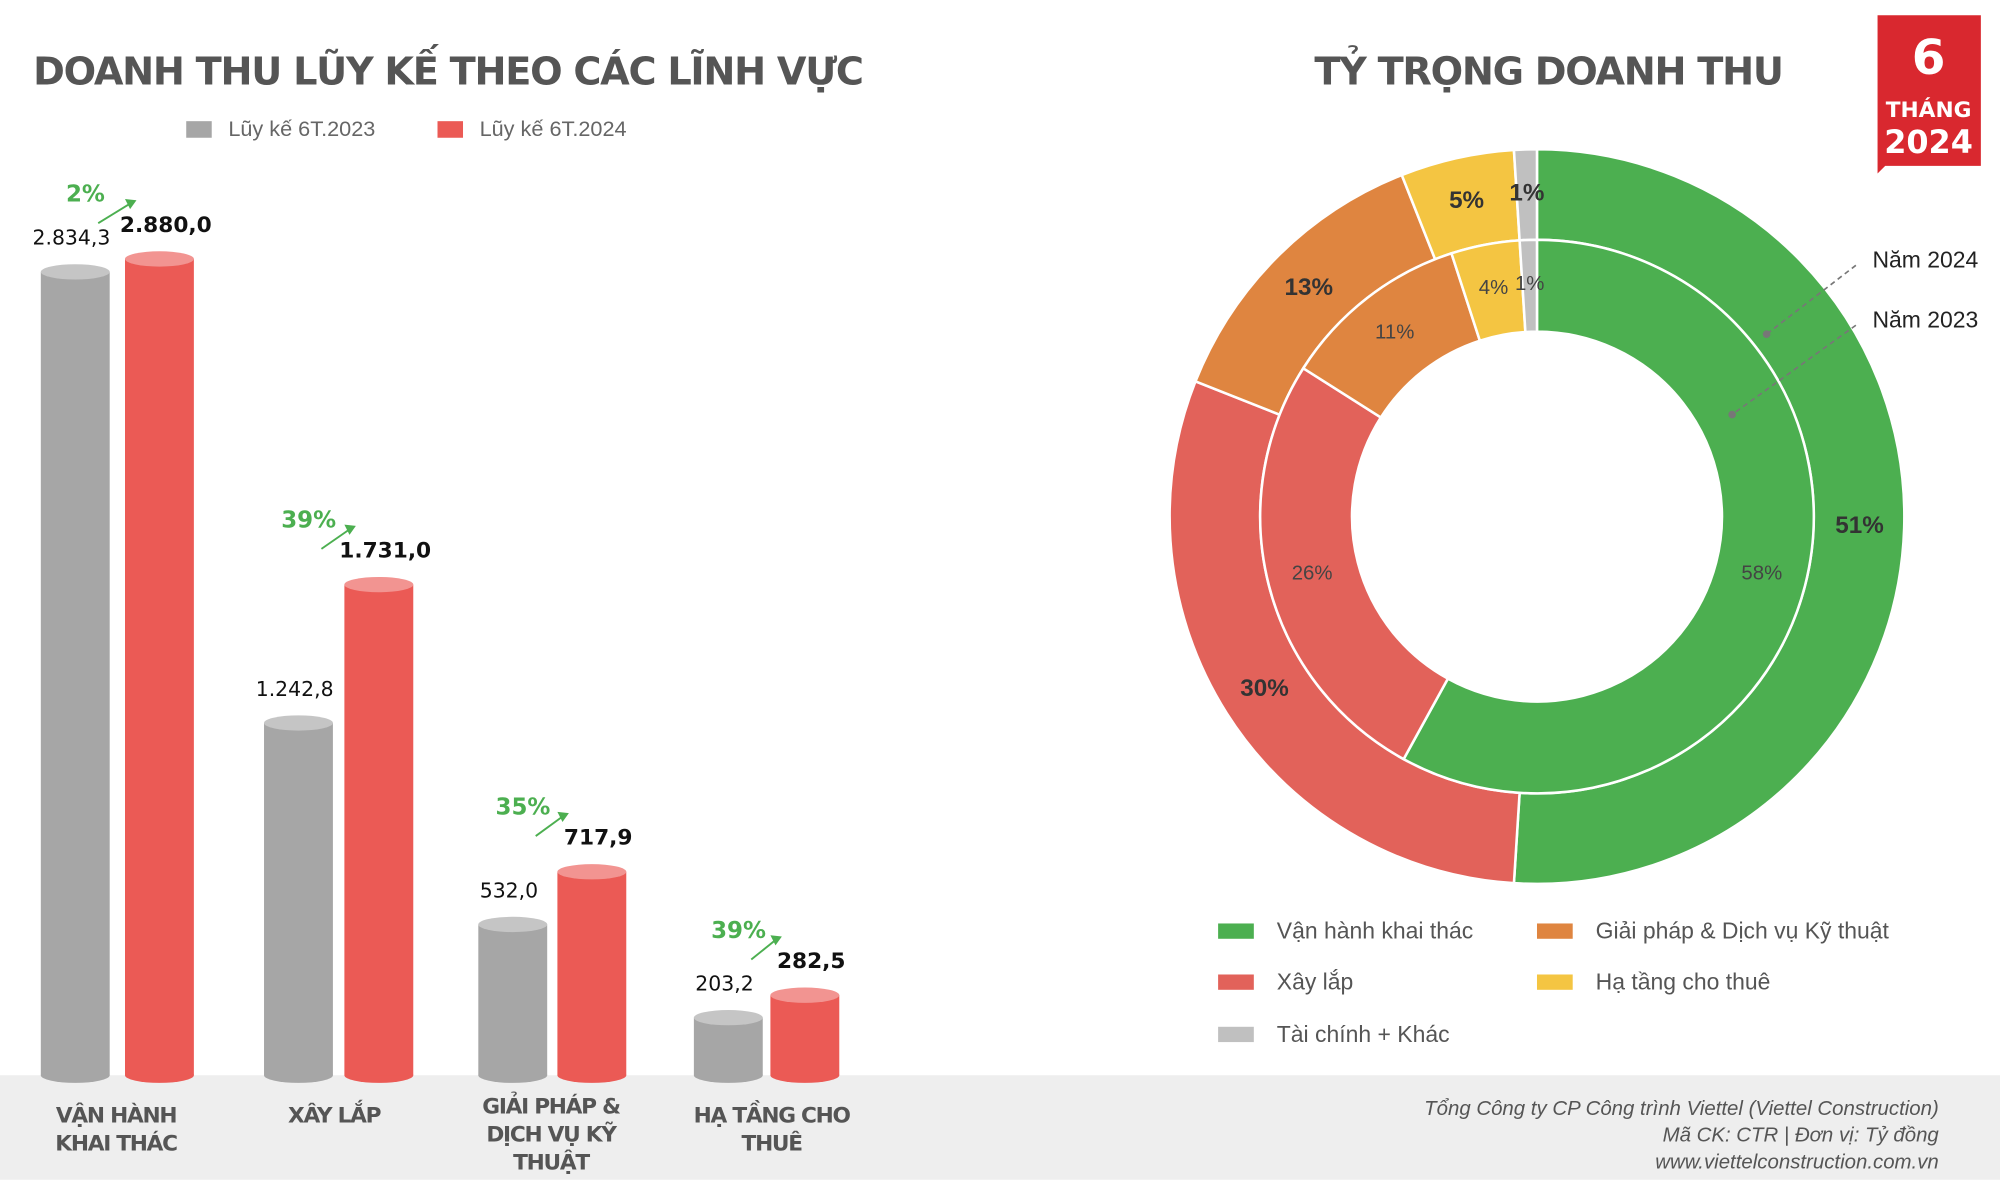 The image size is (2000, 1180). Describe the element at coordinates (1929, 110) in the screenshot. I see `badge-text: THÁNG` at that location.